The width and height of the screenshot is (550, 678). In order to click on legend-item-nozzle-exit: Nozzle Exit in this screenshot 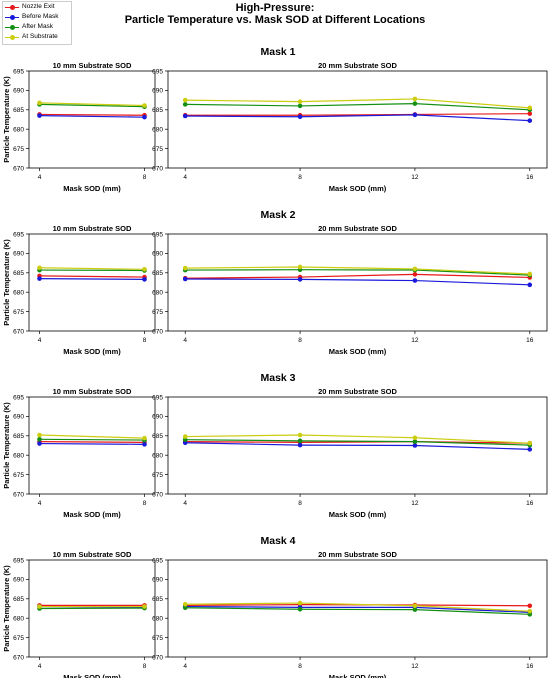, I will do `click(37, 7)`.